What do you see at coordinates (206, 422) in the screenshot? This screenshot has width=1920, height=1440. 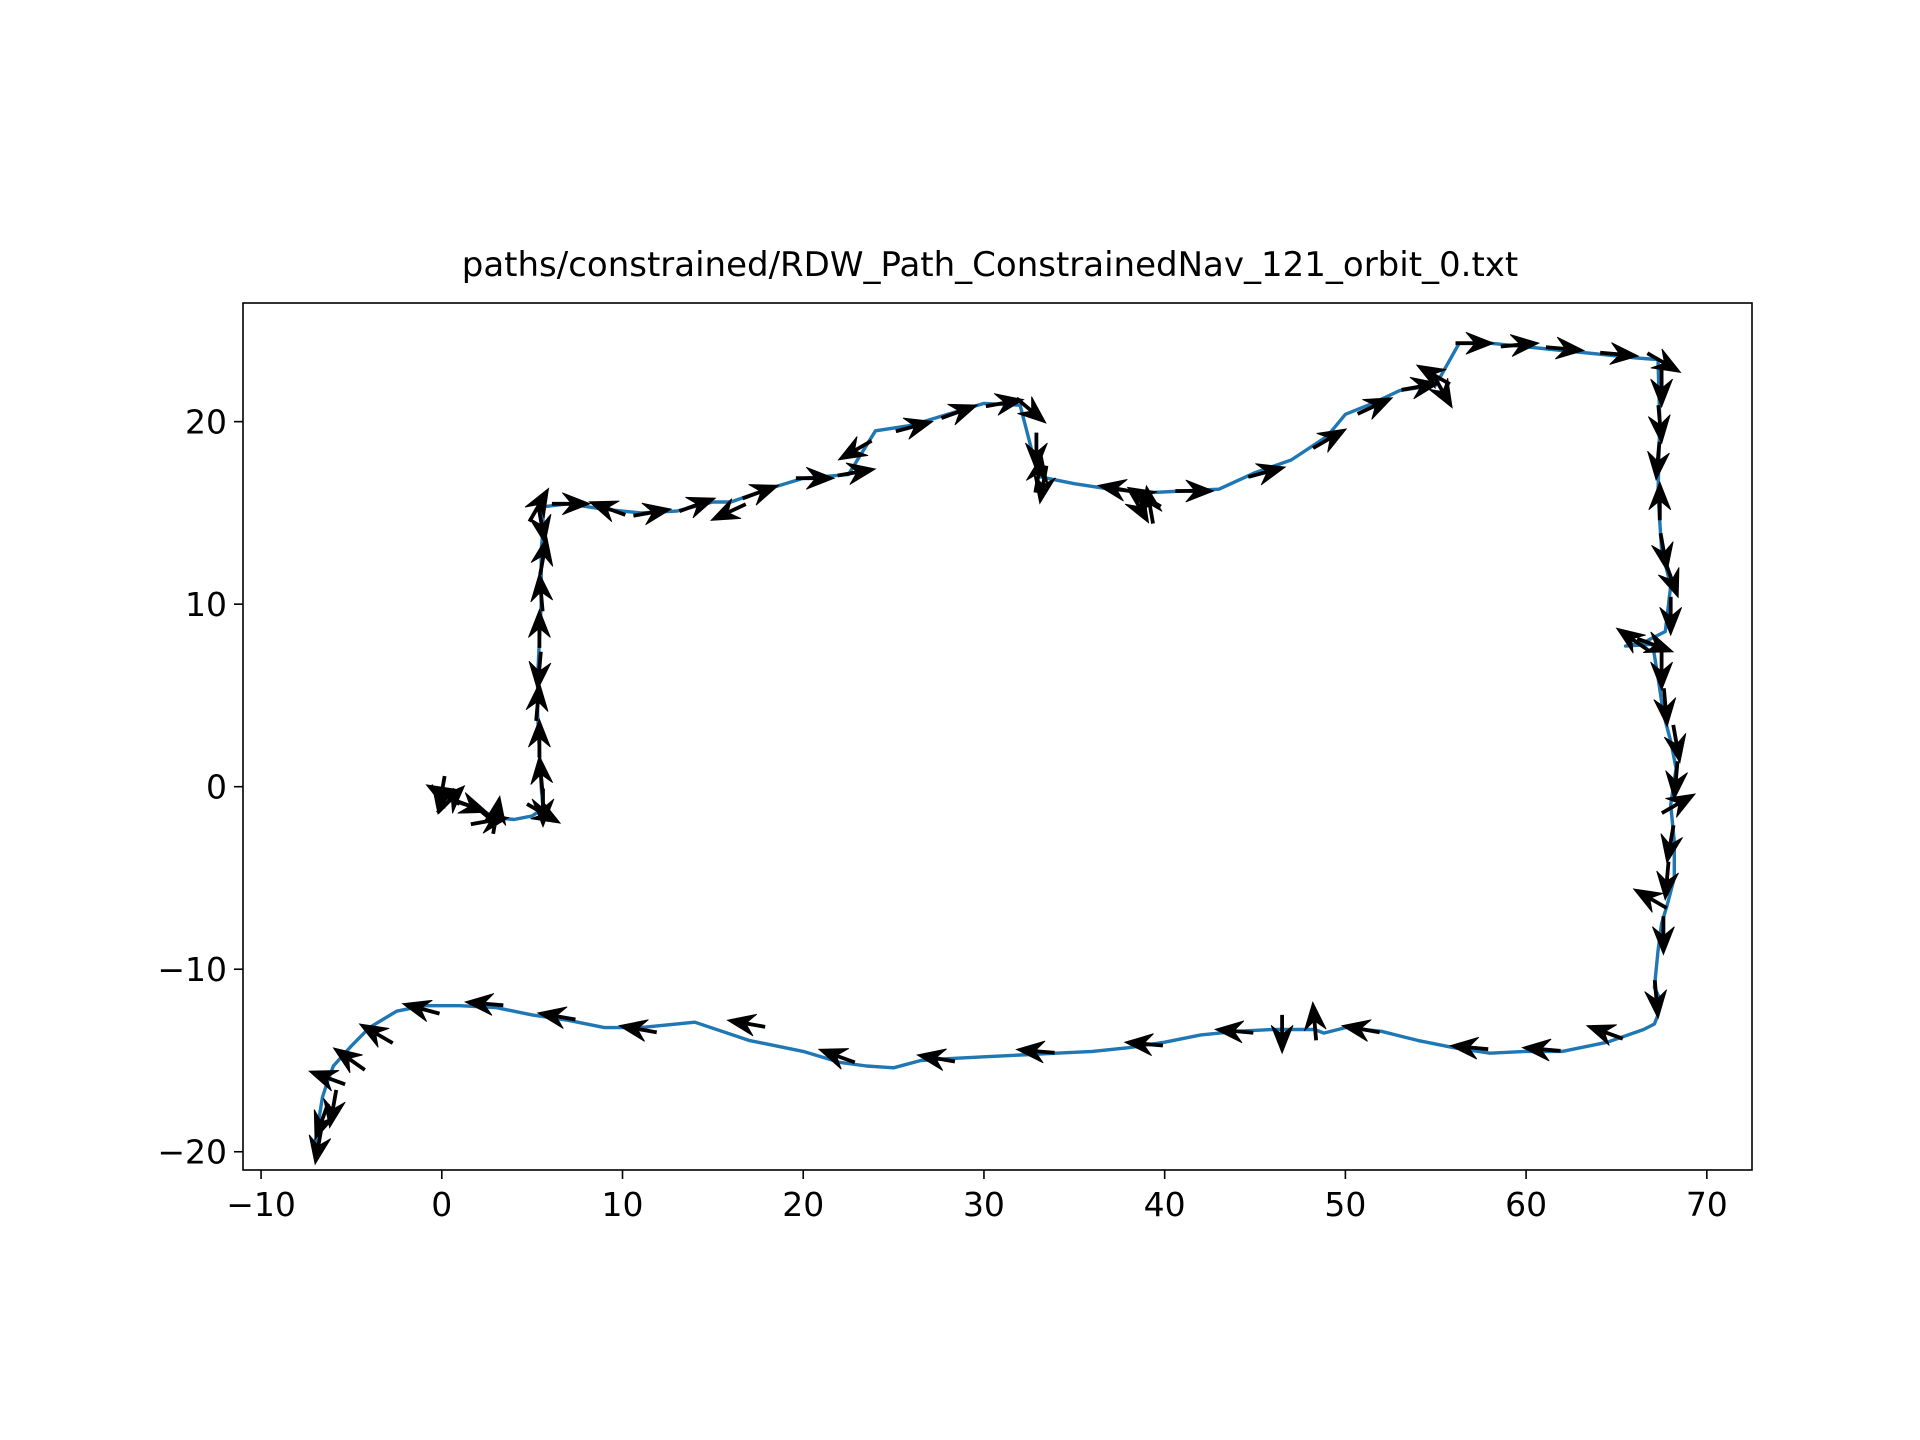 I see `y-tick-label: 20` at bounding box center [206, 422].